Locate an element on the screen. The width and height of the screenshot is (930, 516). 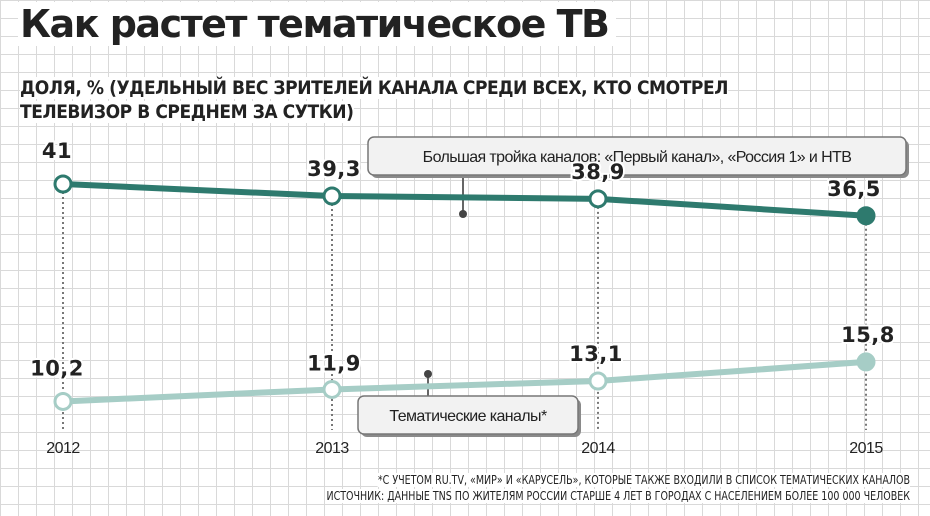
data-value-label: 38,9 is located at coordinates (598, 172).